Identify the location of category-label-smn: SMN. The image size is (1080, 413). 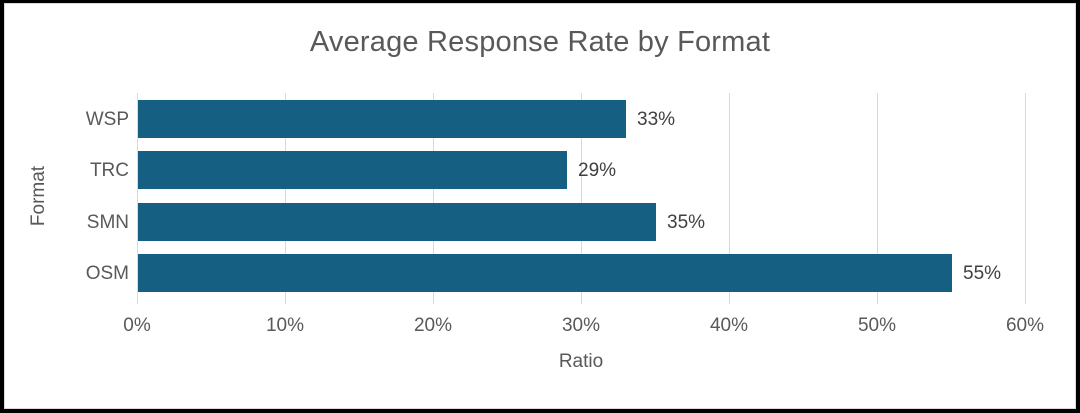
(107, 222).